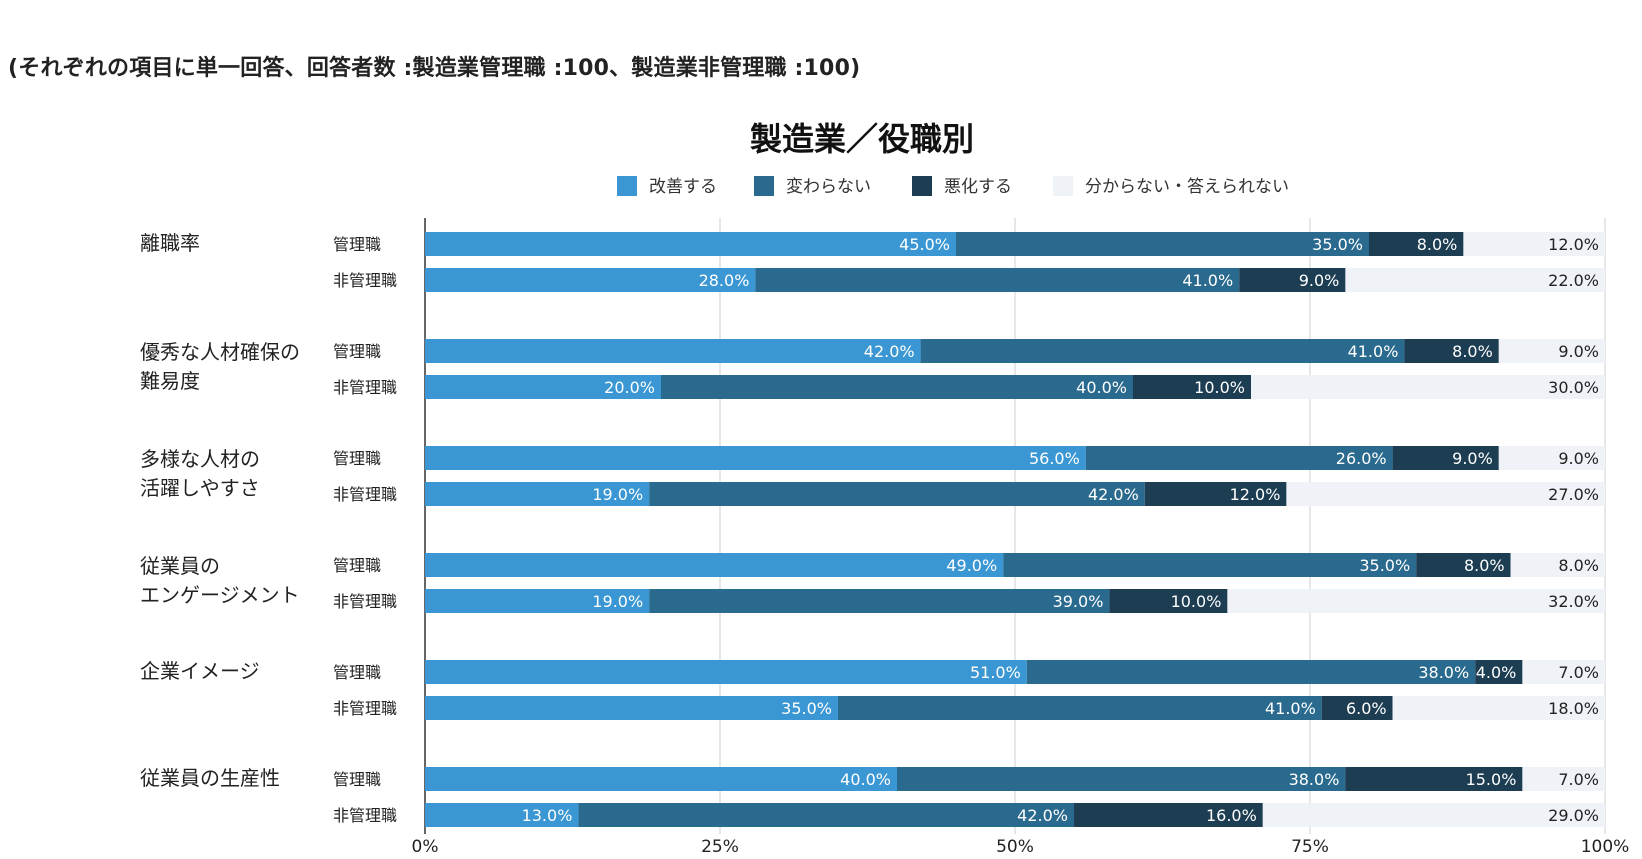 The width and height of the screenshot is (1642, 859). I want to click on data-label: 4.0%, so click(1496, 672).